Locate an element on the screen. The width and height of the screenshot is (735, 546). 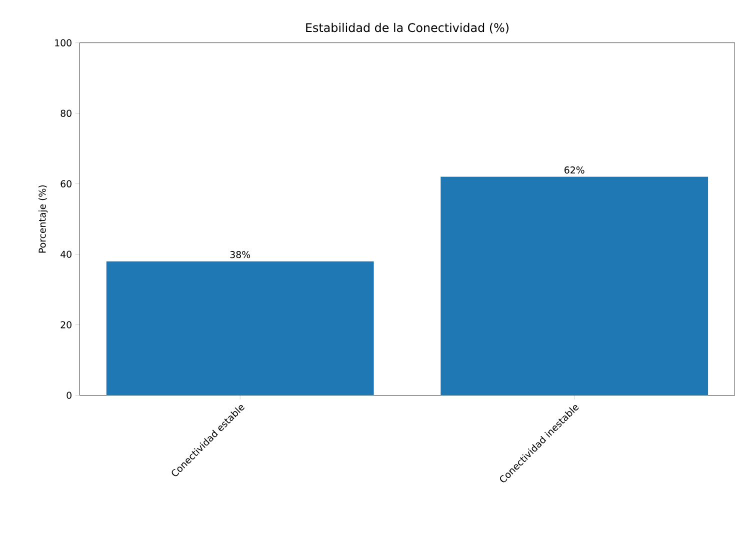
chart-title: Estabilidad de la Conectividad (%) is located at coordinates (407, 28).